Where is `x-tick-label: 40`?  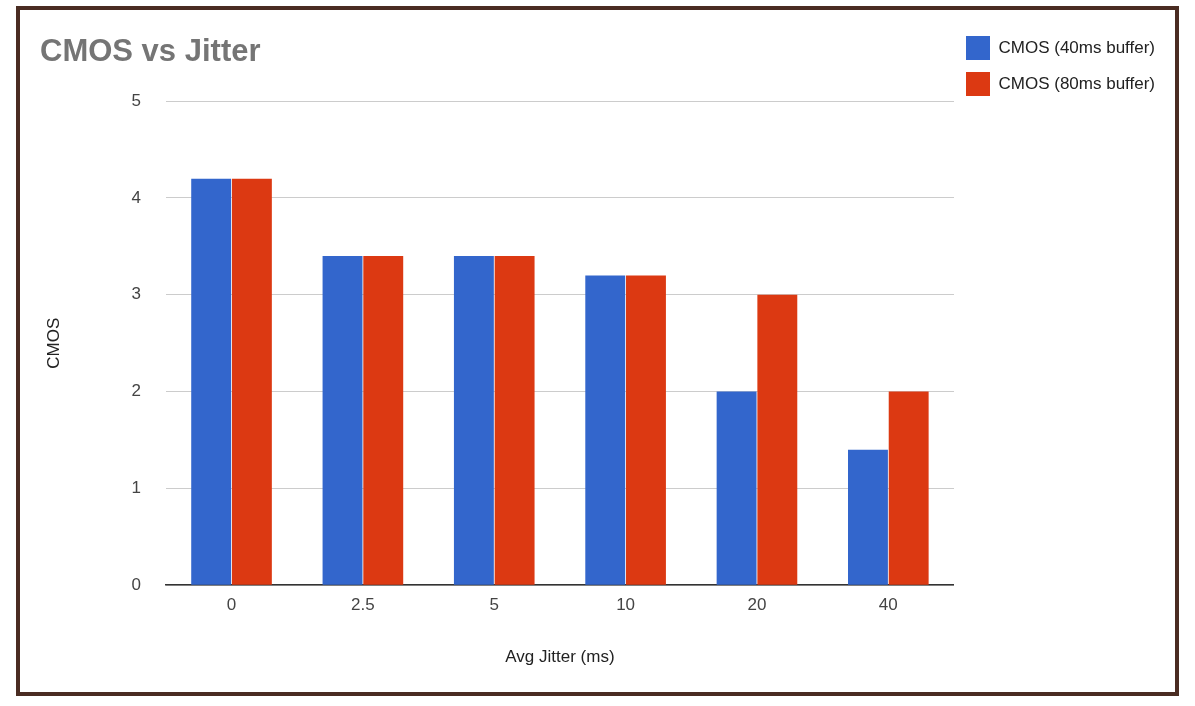 x-tick-label: 40 is located at coordinates (888, 605).